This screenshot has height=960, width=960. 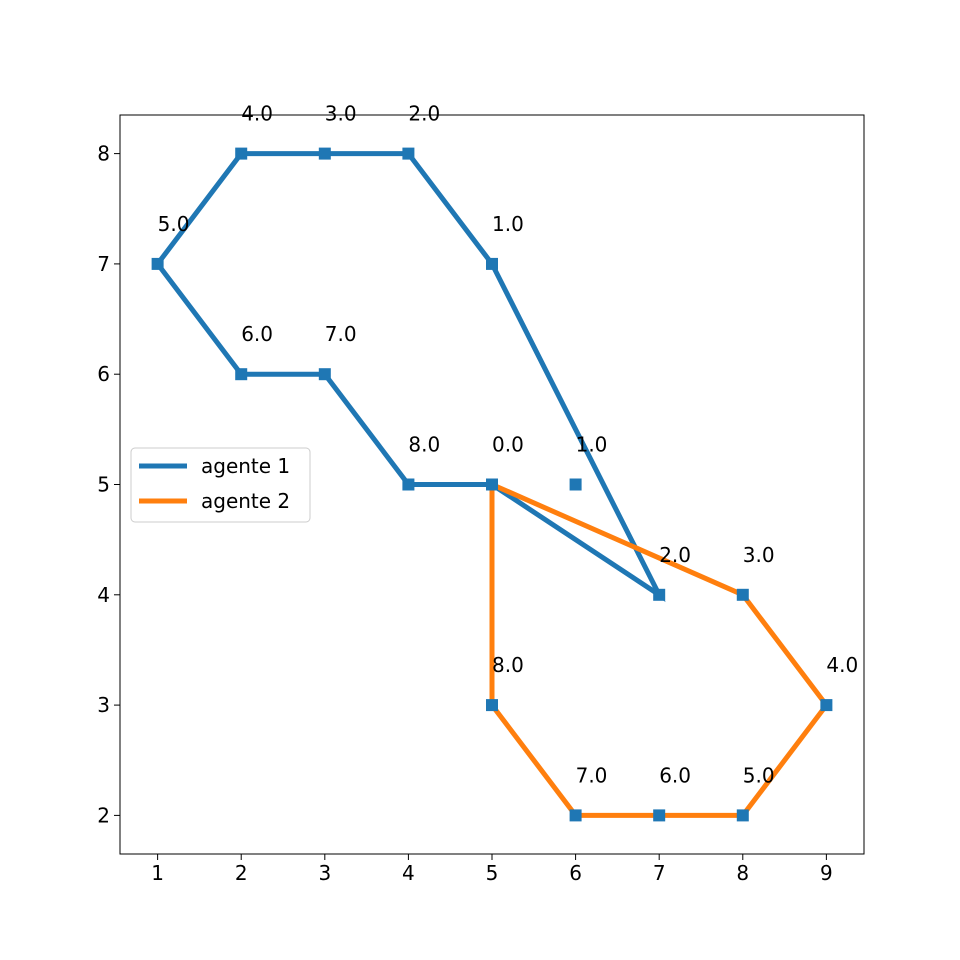 What do you see at coordinates (575, 873) in the screenshot?
I see `x-tick-label: 6` at bounding box center [575, 873].